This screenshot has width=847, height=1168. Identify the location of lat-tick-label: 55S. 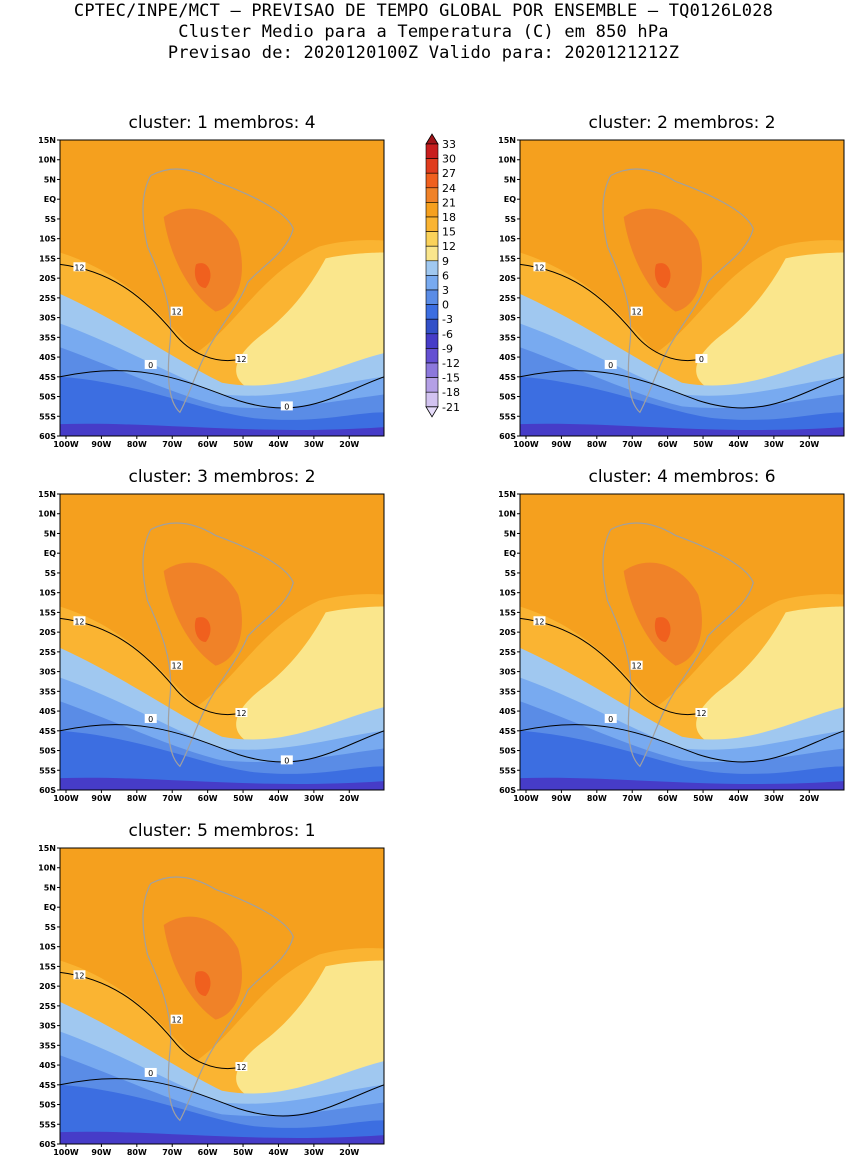
(47, 416).